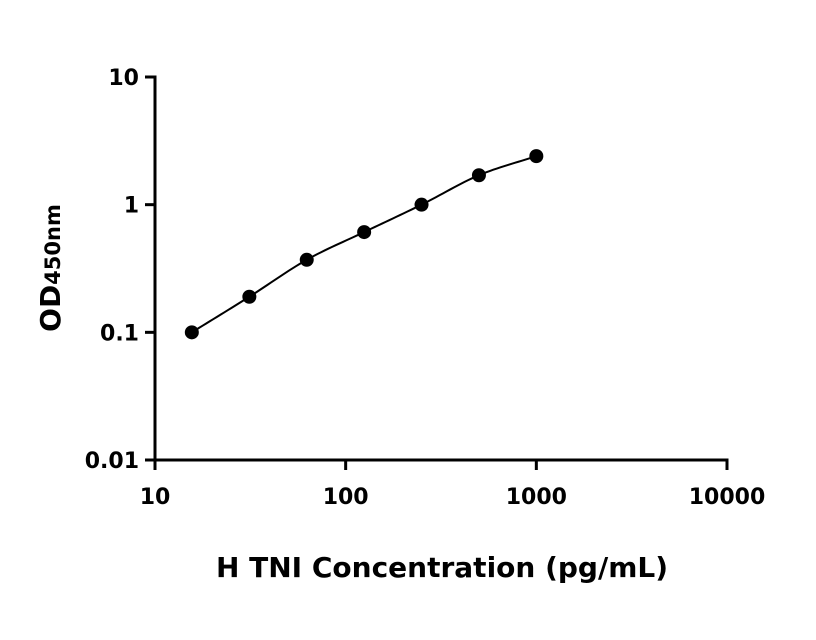 The width and height of the screenshot is (816, 640). What do you see at coordinates (155, 497) in the screenshot?
I see `x-tick-label: 10` at bounding box center [155, 497].